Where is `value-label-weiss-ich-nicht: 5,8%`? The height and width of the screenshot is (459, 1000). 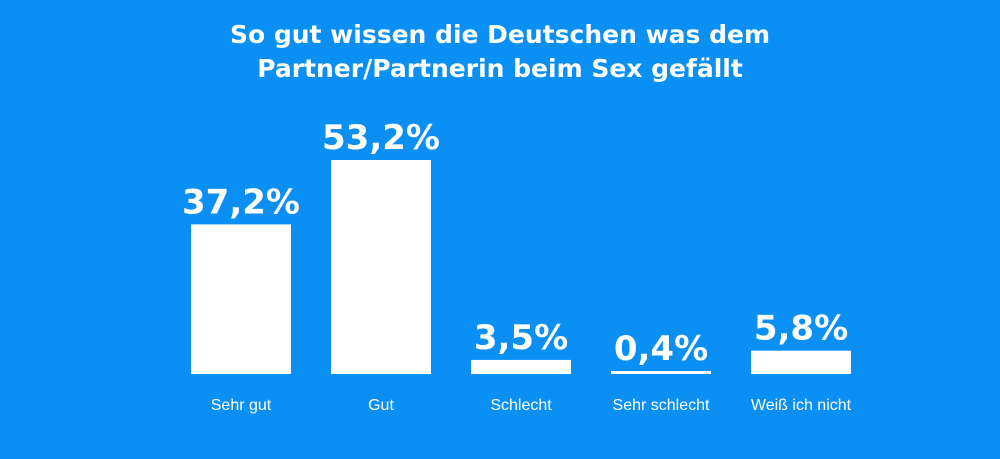 value-label-weiss-ich-nicht: 5,8% is located at coordinates (801, 329).